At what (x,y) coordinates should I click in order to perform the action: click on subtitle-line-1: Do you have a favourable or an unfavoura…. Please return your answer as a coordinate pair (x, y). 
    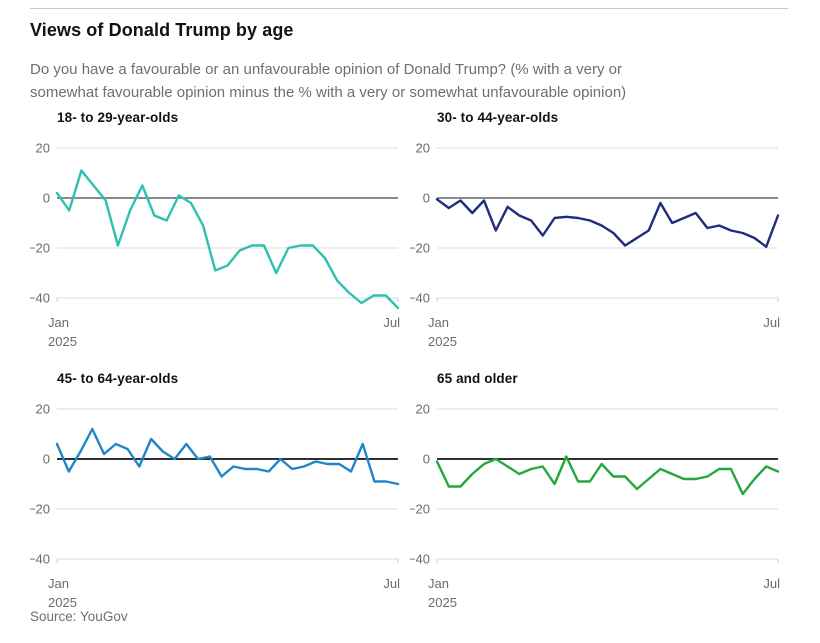
    Looking at the image, I should click on (326, 69).